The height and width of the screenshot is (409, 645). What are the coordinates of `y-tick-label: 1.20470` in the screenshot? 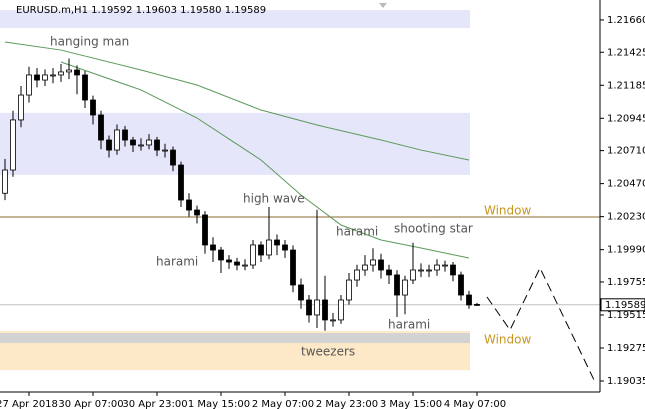 It's located at (626, 184).